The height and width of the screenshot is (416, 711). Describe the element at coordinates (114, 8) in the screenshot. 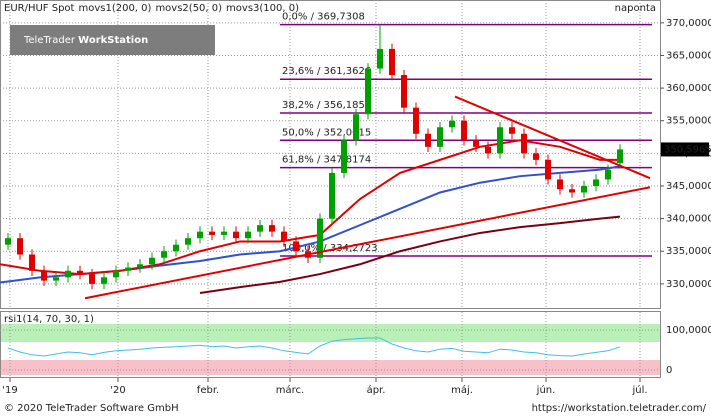

I see `legend-entry: movs1(200, 0)` at that location.